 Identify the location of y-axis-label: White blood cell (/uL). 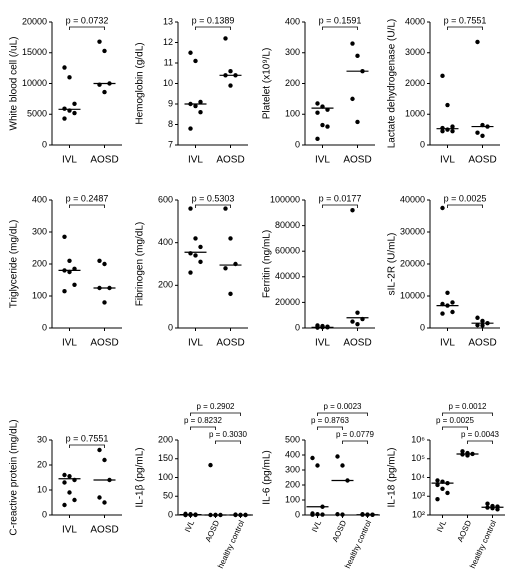
(14, 84).